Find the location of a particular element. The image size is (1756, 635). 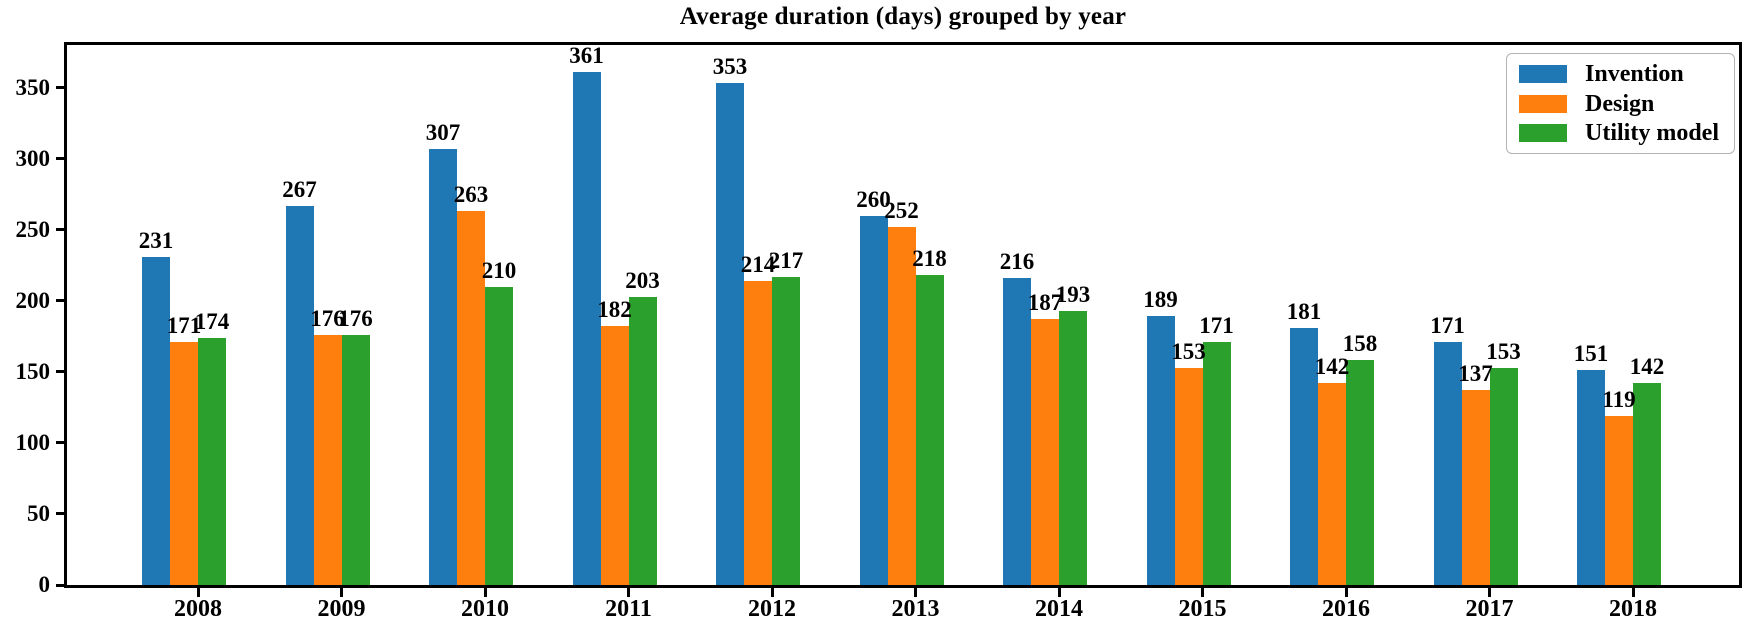

legend-entry-design: Design is located at coordinates (1620, 104).